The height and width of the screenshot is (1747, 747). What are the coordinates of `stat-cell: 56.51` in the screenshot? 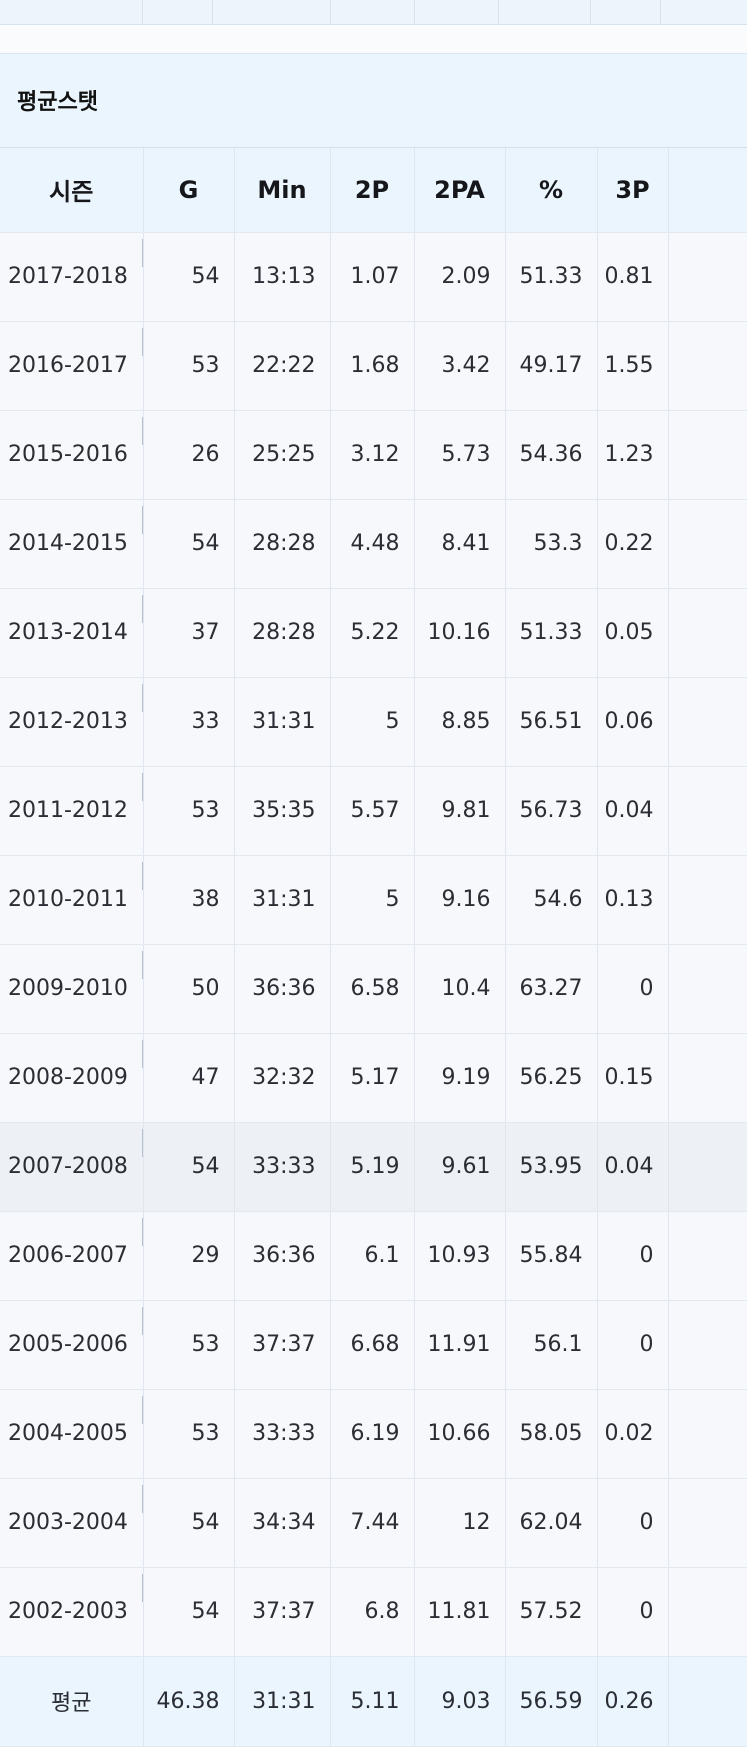 It's located at (551, 722).